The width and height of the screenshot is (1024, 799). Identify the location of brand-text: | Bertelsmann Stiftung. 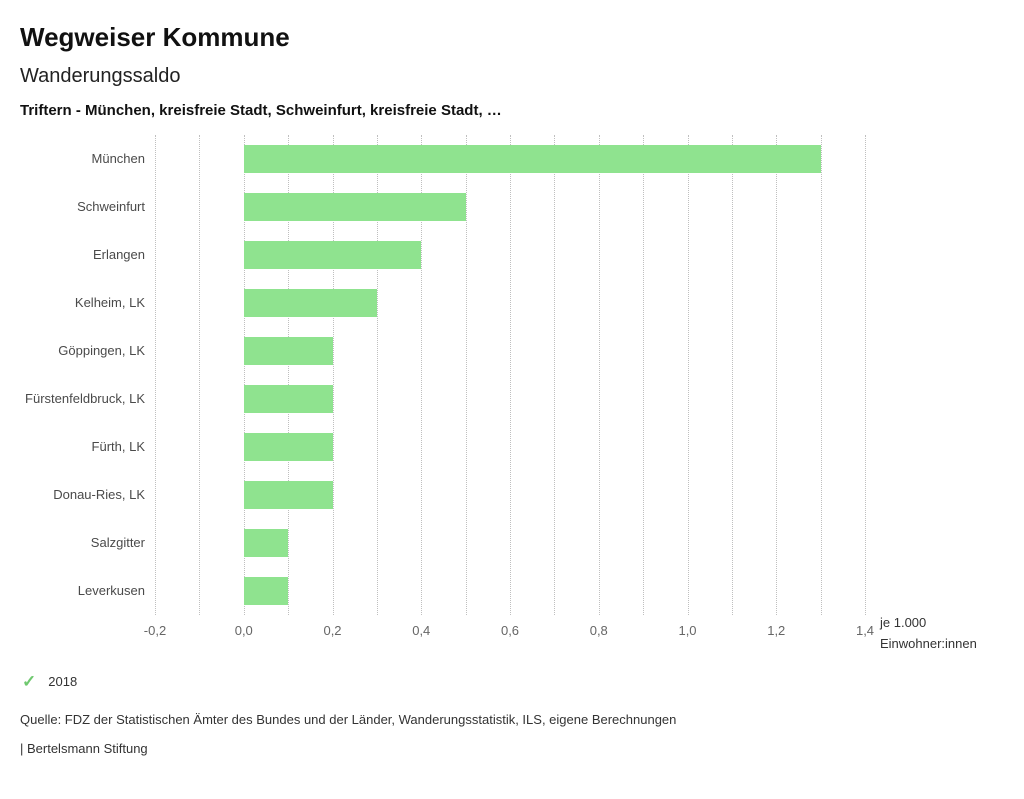
(84, 748).